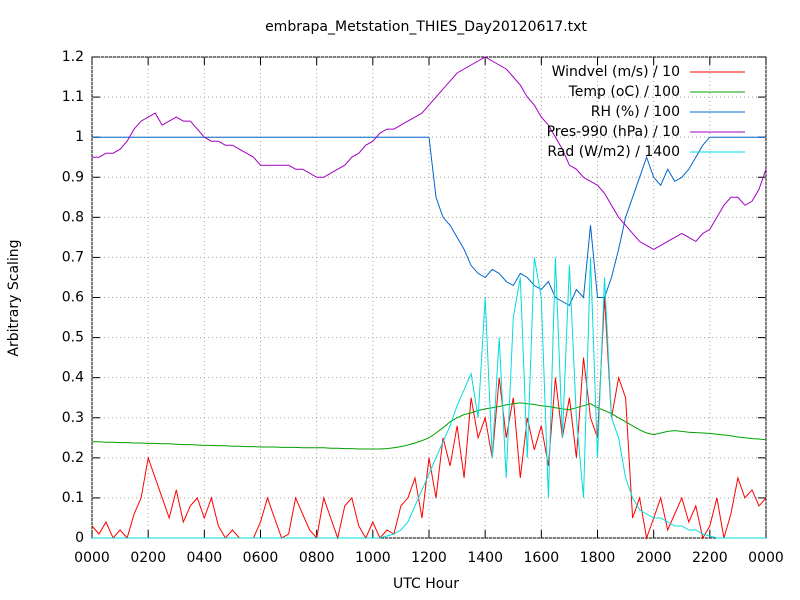 Image resolution: width=800 pixels, height=600 pixels. What do you see at coordinates (73, 418) in the screenshot?
I see `y-tick-label: 0.3` at bounding box center [73, 418].